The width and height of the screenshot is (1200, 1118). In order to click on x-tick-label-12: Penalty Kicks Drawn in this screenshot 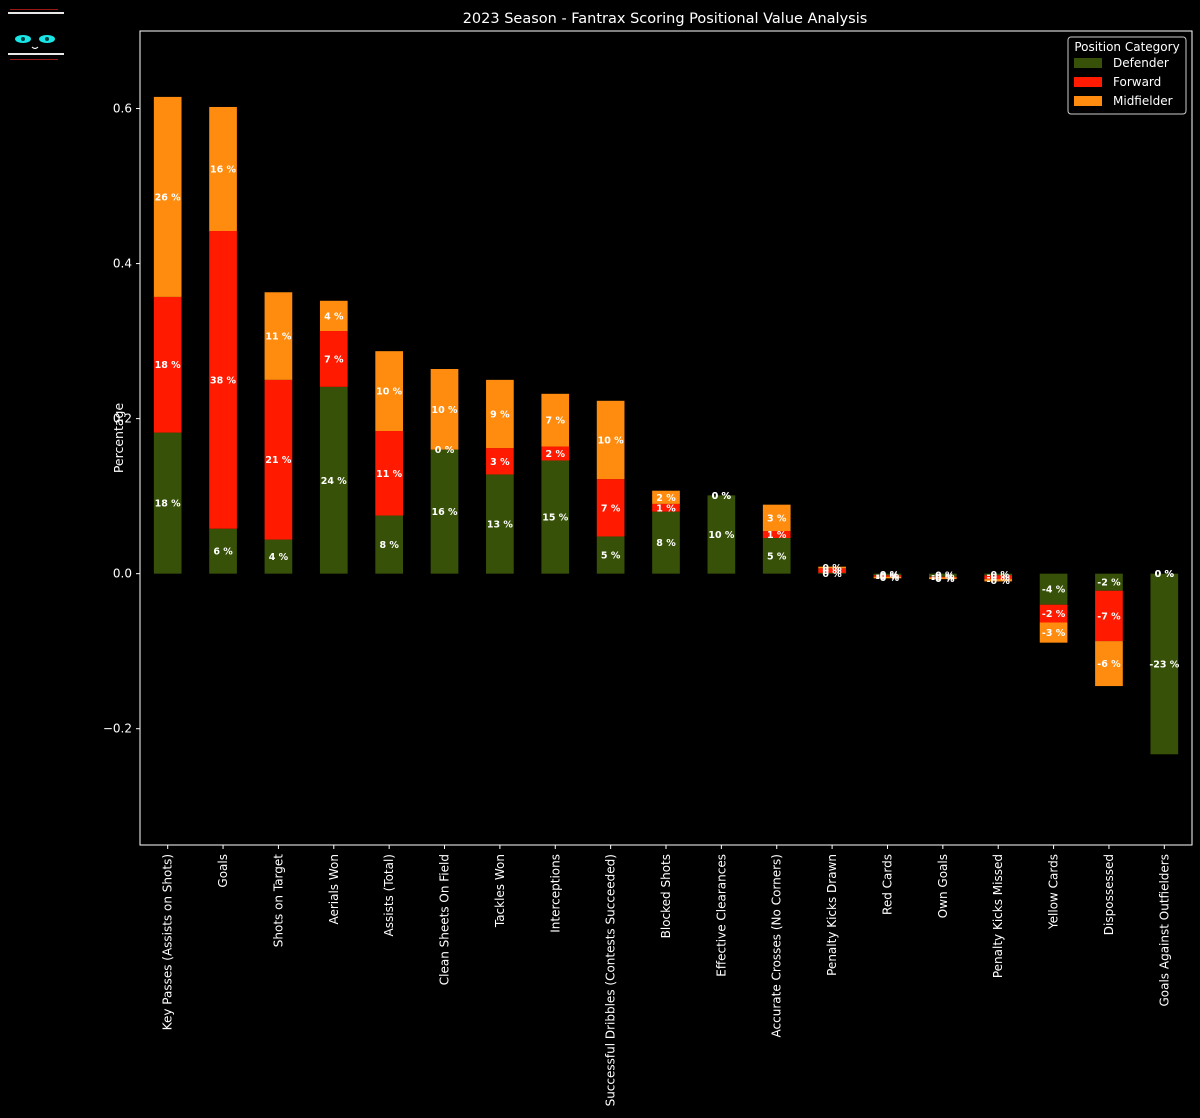, I will do `click(832, 915)`.